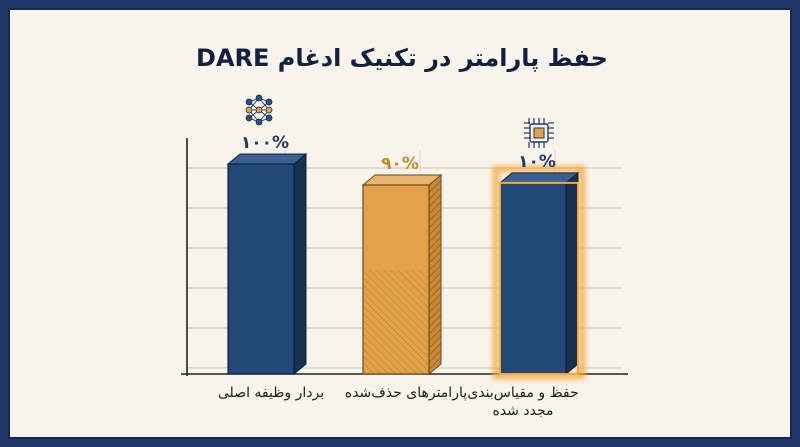  What do you see at coordinates (402, 58) in the screenshot?
I see `chart-title: حفظ پارامتر در تکنیک ادغام DARE` at bounding box center [402, 58].